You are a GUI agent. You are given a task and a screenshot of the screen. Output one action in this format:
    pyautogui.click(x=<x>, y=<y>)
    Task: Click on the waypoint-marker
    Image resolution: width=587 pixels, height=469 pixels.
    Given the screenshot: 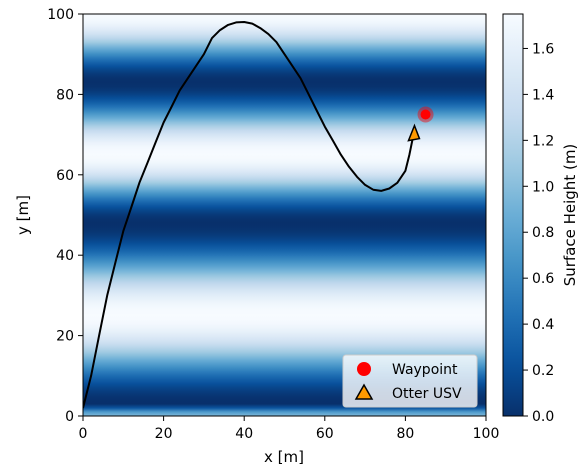 What is the action you would take?
    pyautogui.click(x=425, y=114)
    